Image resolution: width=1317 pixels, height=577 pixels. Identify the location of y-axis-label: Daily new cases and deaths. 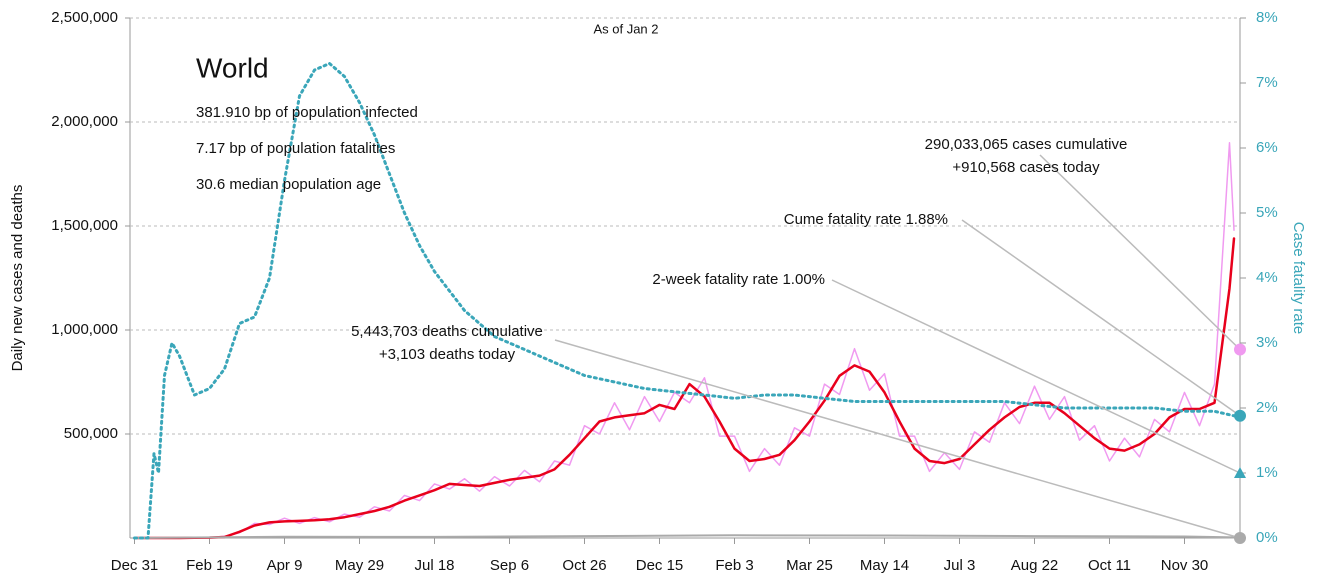
(17, 278).